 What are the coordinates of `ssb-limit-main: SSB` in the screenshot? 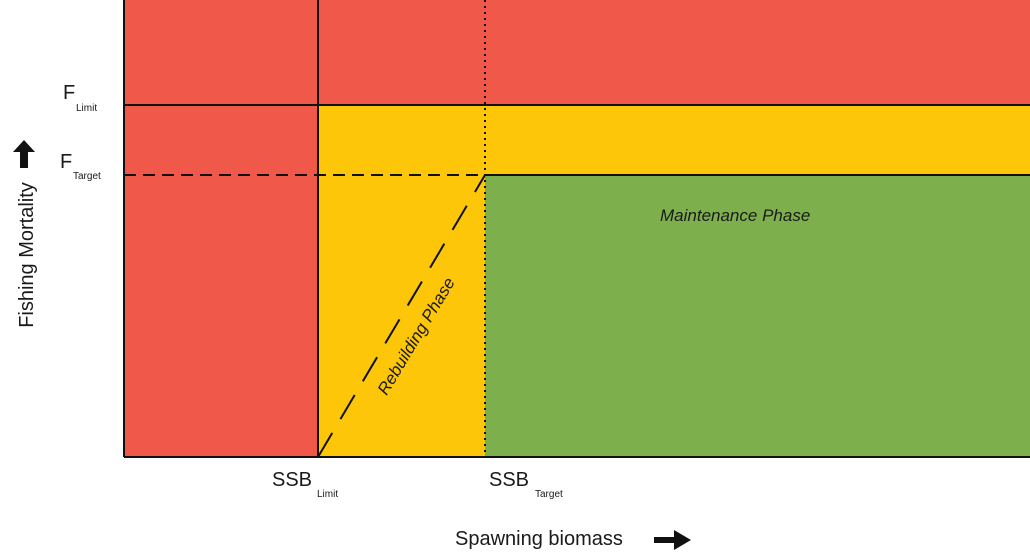 It's located at (292, 480).